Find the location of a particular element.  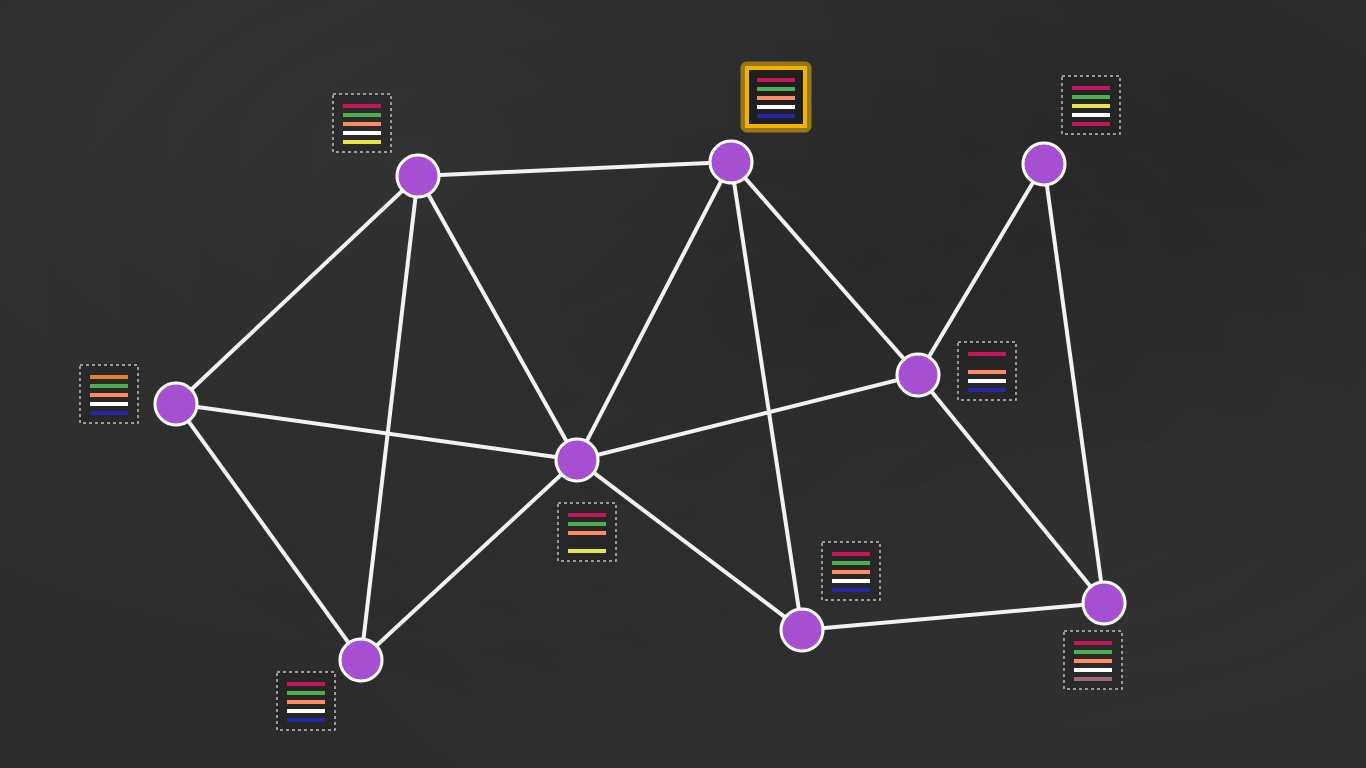

edge-n2-n9 is located at coordinates (766, 396).